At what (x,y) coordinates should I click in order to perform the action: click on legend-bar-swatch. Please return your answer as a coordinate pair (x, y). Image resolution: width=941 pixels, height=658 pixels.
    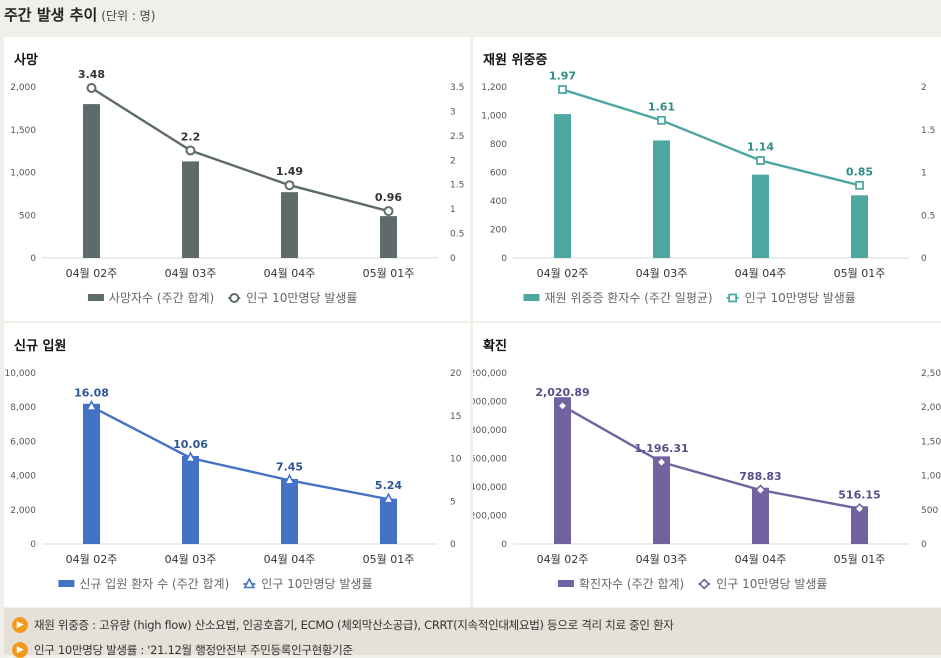
    Looking at the image, I should click on (66, 583).